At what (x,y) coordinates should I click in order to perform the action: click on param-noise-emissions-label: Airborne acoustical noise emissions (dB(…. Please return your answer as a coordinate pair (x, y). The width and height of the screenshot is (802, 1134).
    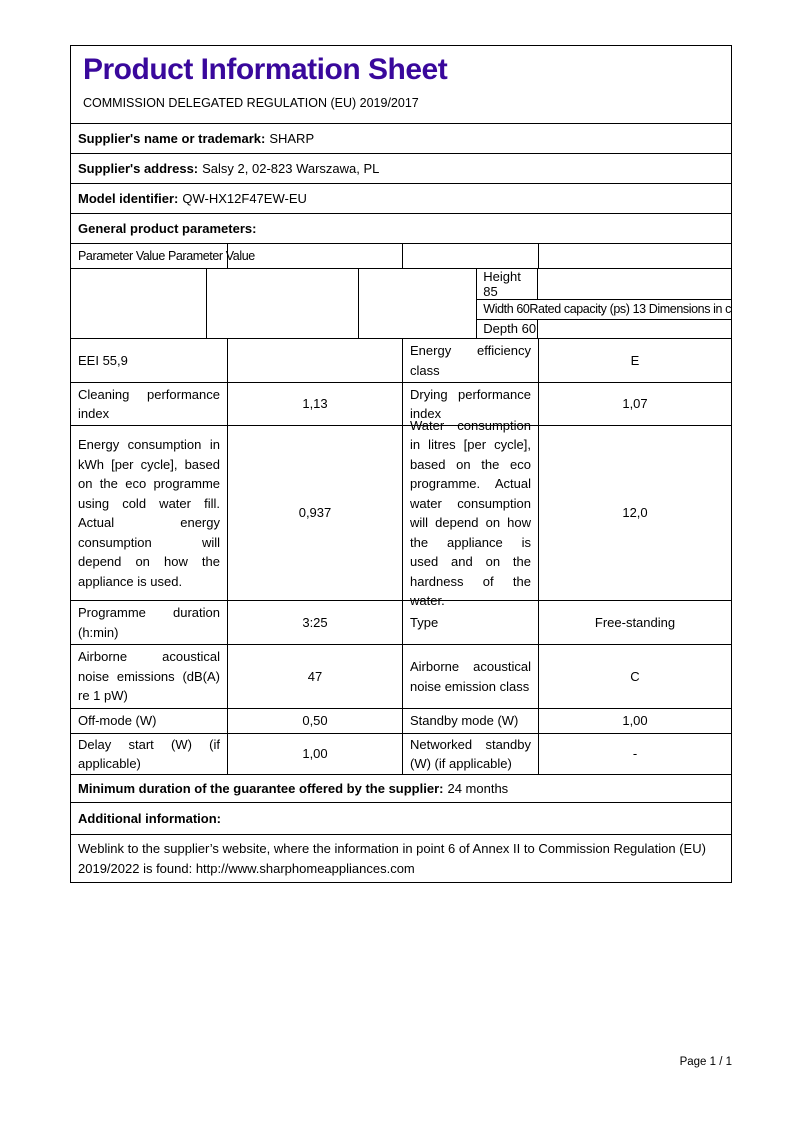
    Looking at the image, I should click on (149, 676).